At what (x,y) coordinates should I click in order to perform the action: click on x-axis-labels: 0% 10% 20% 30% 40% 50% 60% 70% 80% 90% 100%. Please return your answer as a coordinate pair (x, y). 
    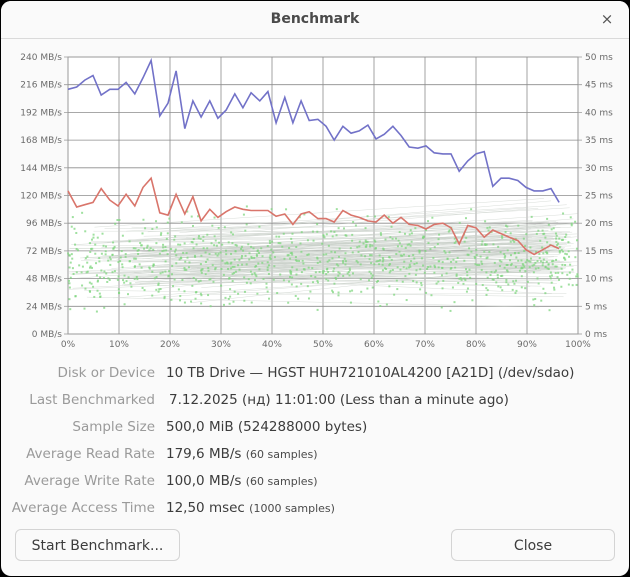
    Looking at the image, I should click on (326, 345).